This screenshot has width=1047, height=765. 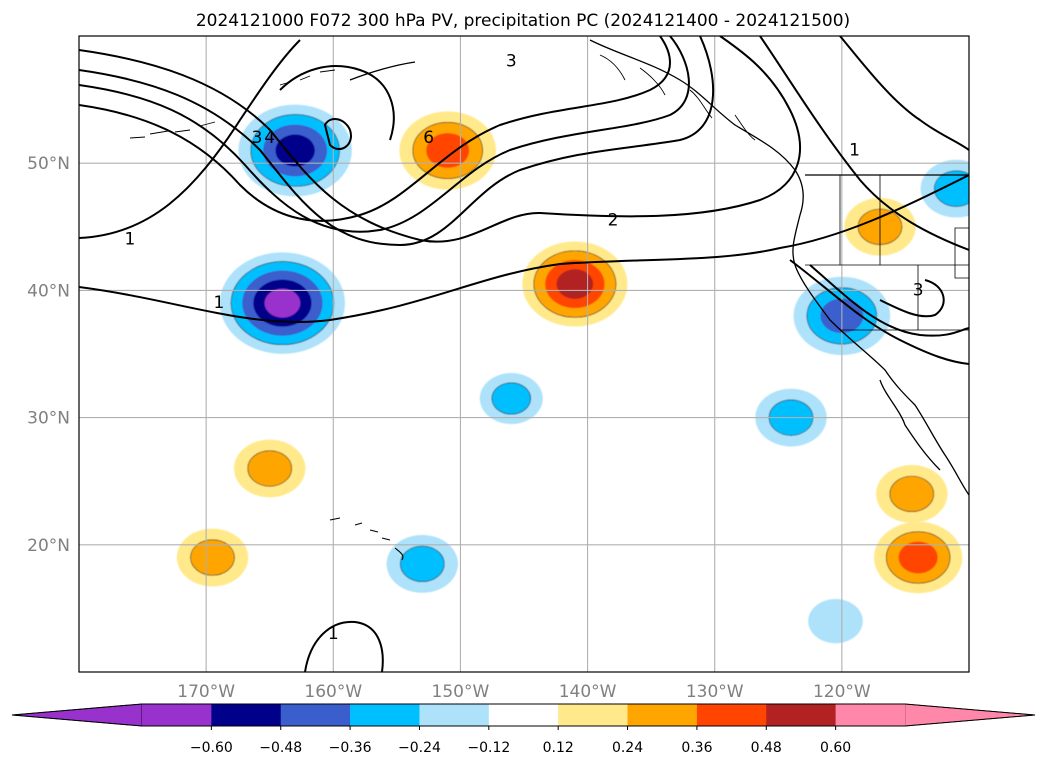 What do you see at coordinates (558, 748) in the screenshot?
I see `colorbar-tick-label: 0.12` at bounding box center [558, 748].